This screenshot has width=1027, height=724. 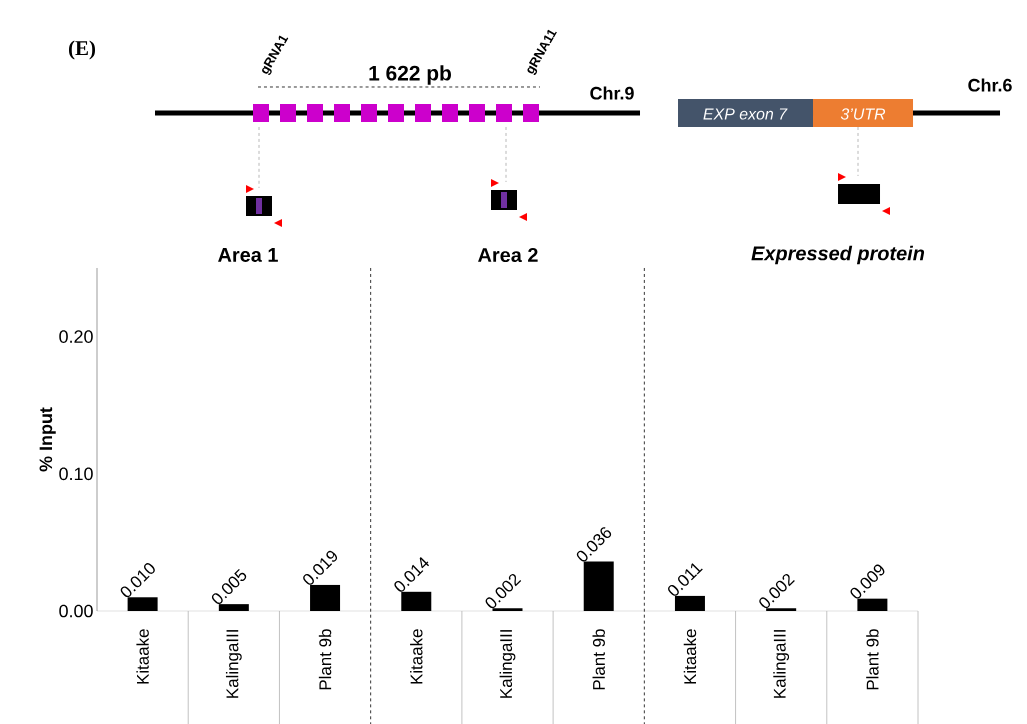 I want to click on text: Chr.9, so click(x=612, y=93).